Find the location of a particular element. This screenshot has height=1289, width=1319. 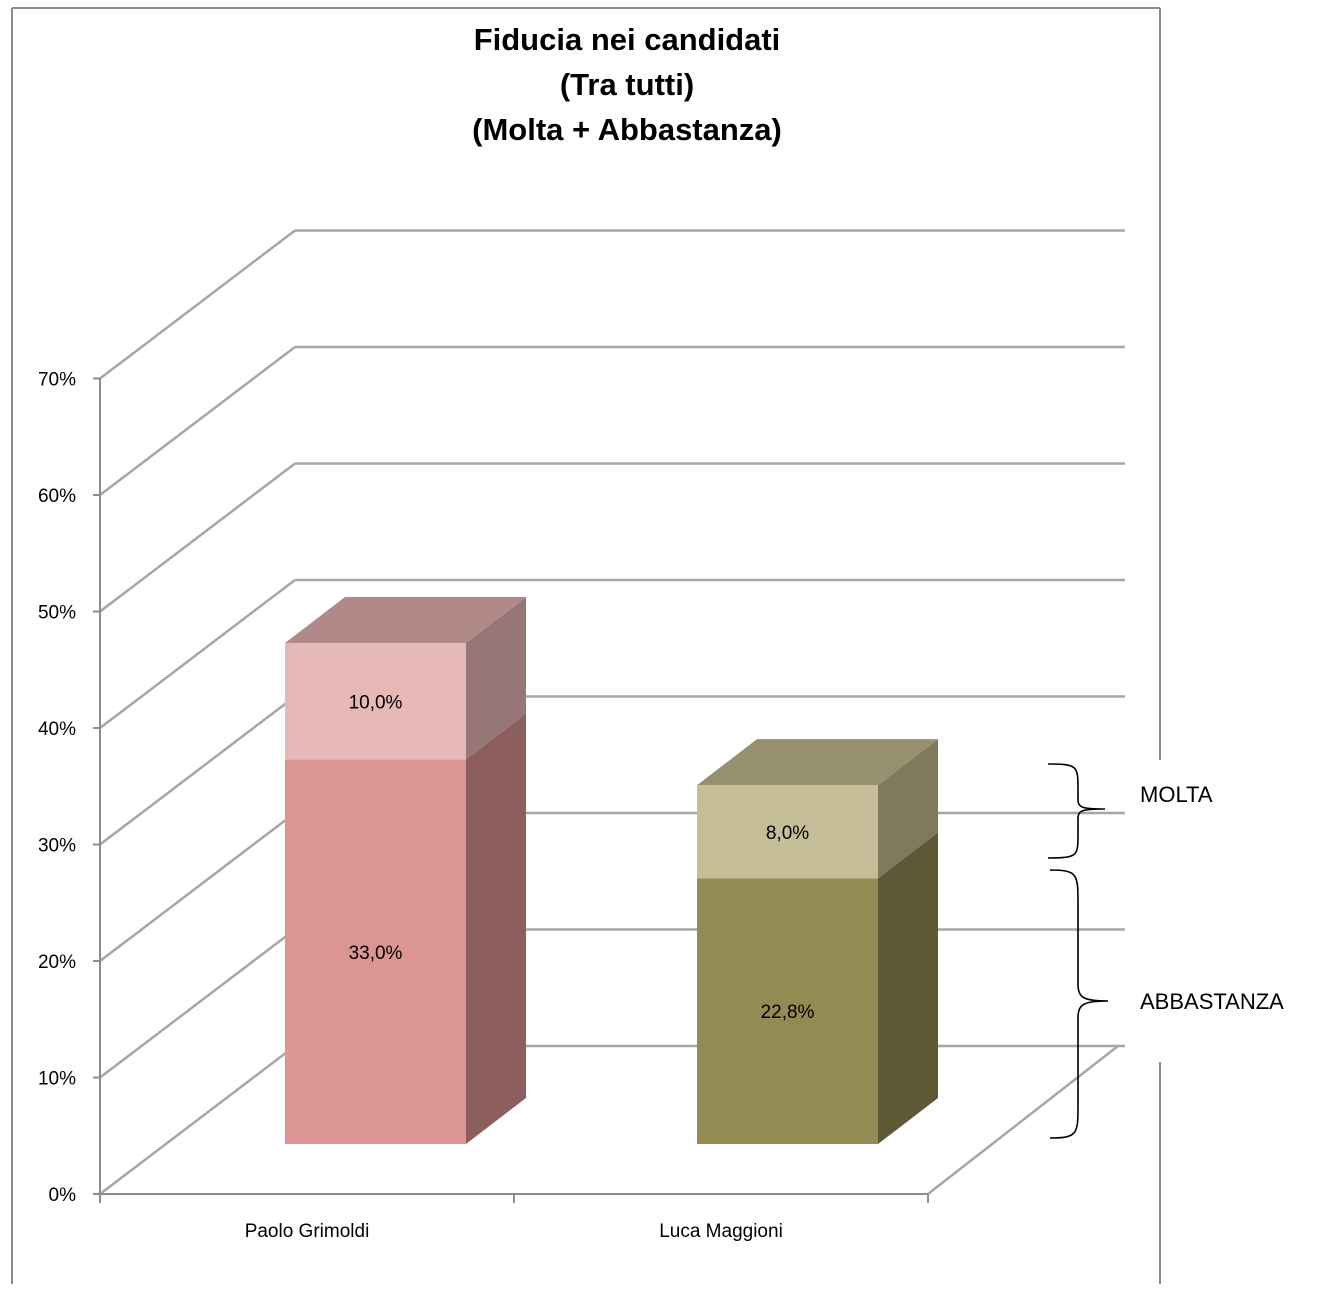

floor-left-edge is located at coordinates (197, 1120).